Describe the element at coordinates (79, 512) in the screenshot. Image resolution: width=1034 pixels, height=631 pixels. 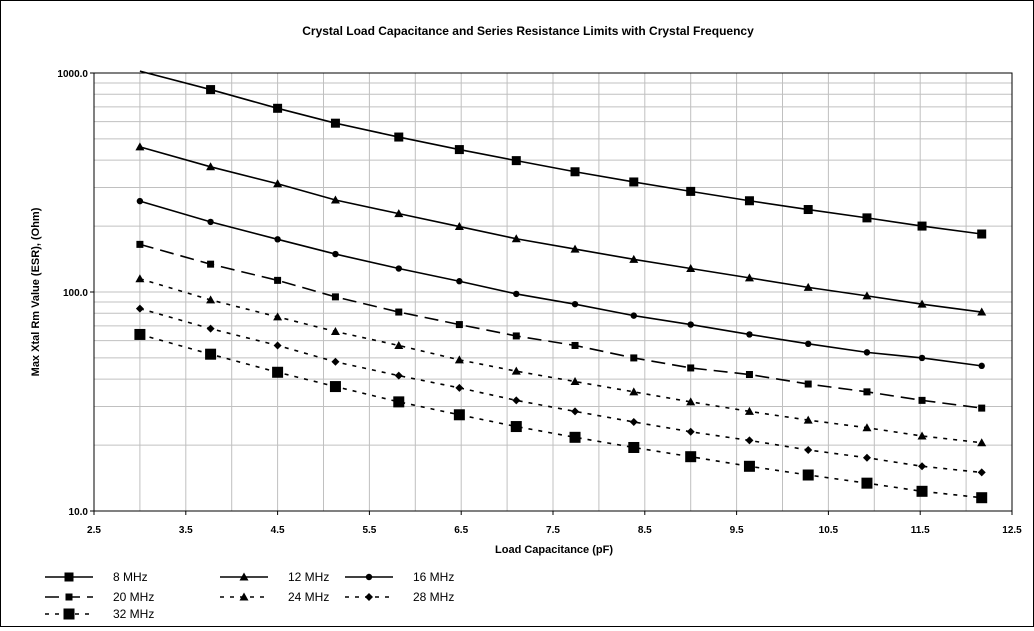
I see `y-tick-label: 10.0` at that location.